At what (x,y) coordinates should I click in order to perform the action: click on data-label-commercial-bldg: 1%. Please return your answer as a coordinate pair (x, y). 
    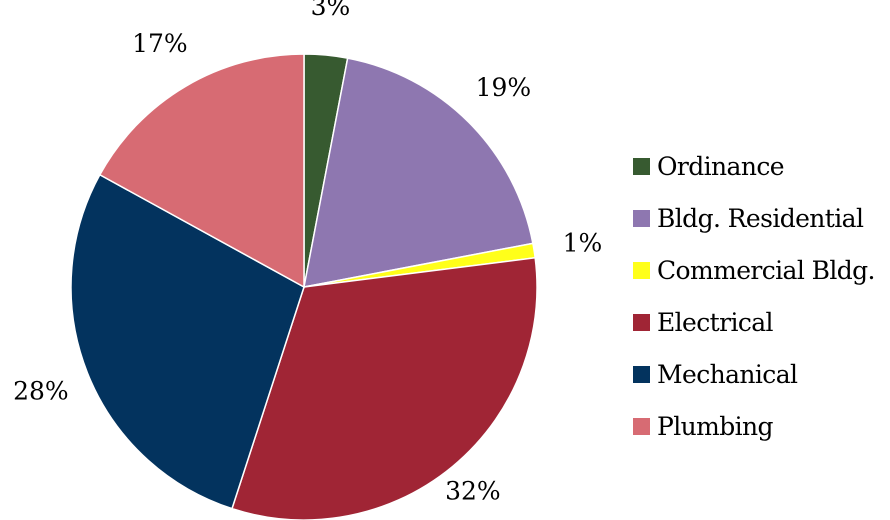
    Looking at the image, I should click on (583, 242).